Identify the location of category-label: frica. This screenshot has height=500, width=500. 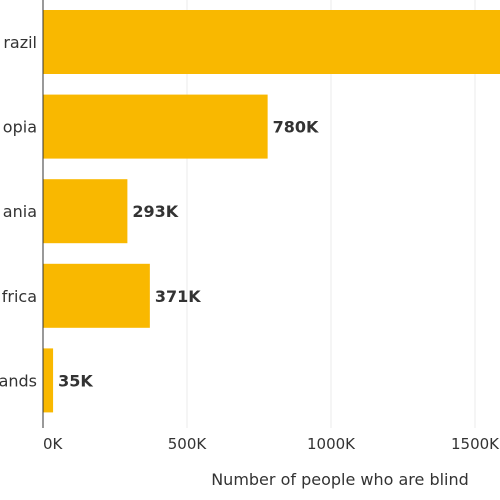
(19, 296).